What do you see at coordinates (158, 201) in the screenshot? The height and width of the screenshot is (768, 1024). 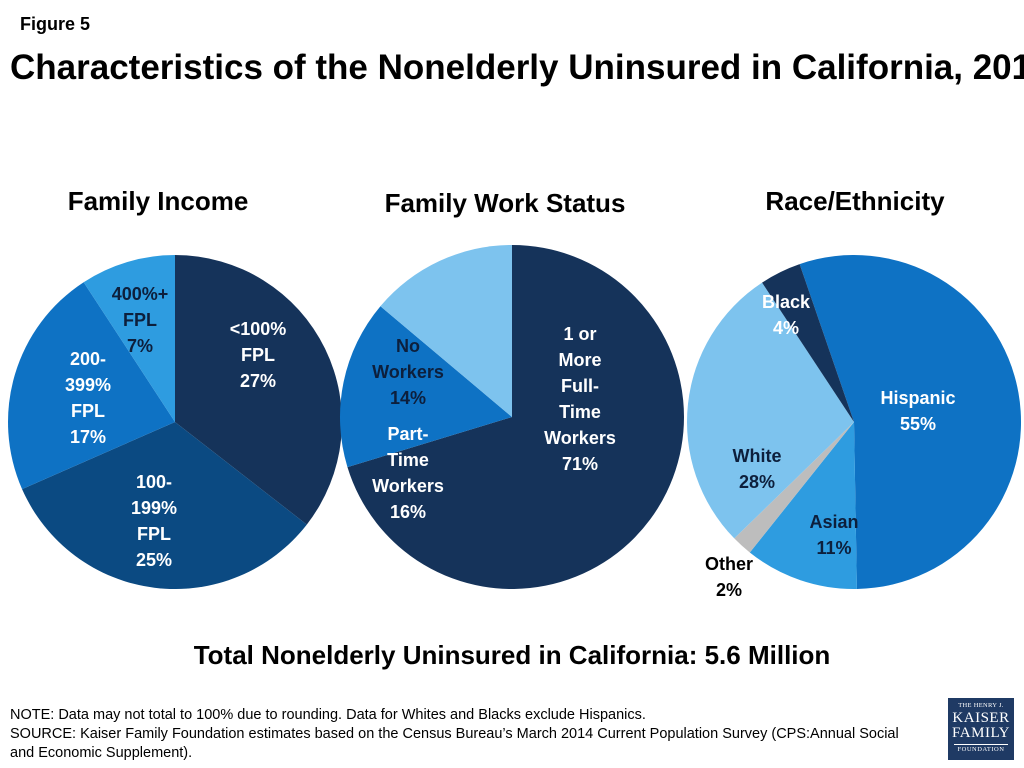 I see `pie-title-family-income: Family Income` at bounding box center [158, 201].